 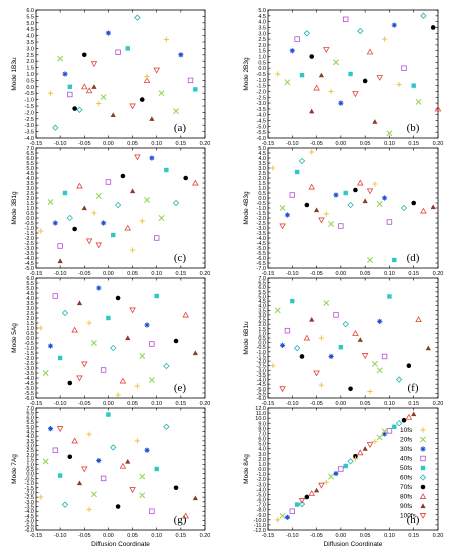 What do you see at coordinates (406, 459) in the screenshot?
I see `legend-label: 40fs` at bounding box center [406, 459].